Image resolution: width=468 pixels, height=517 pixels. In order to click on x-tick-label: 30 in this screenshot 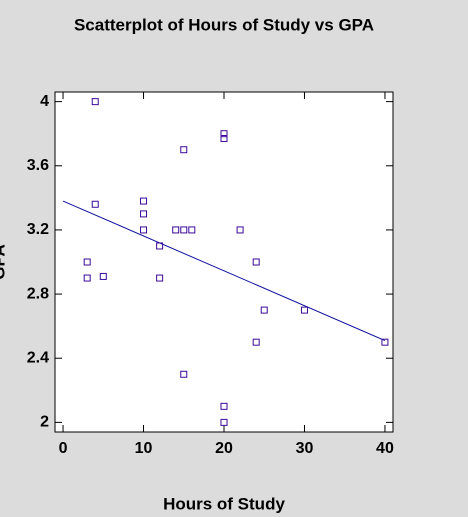, I will do `click(305, 448)`.